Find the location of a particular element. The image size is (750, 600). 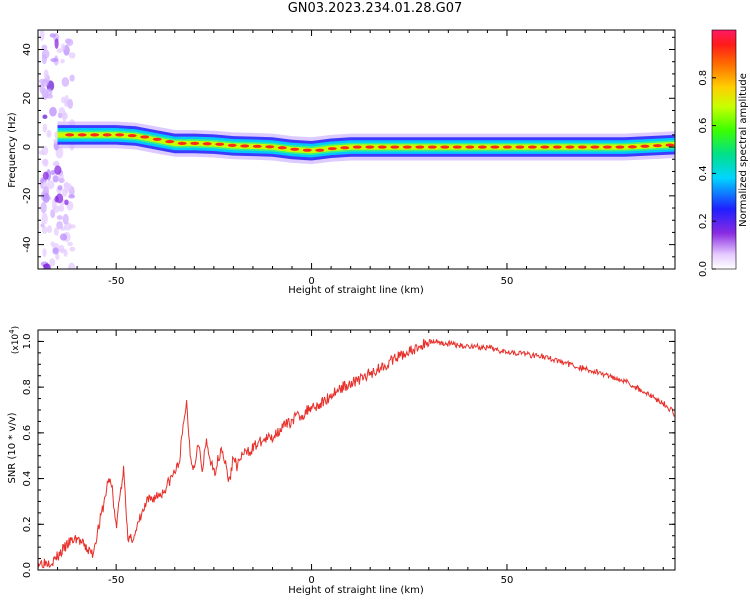

colorbar-tick-label: 0.6 is located at coordinates (703, 126).